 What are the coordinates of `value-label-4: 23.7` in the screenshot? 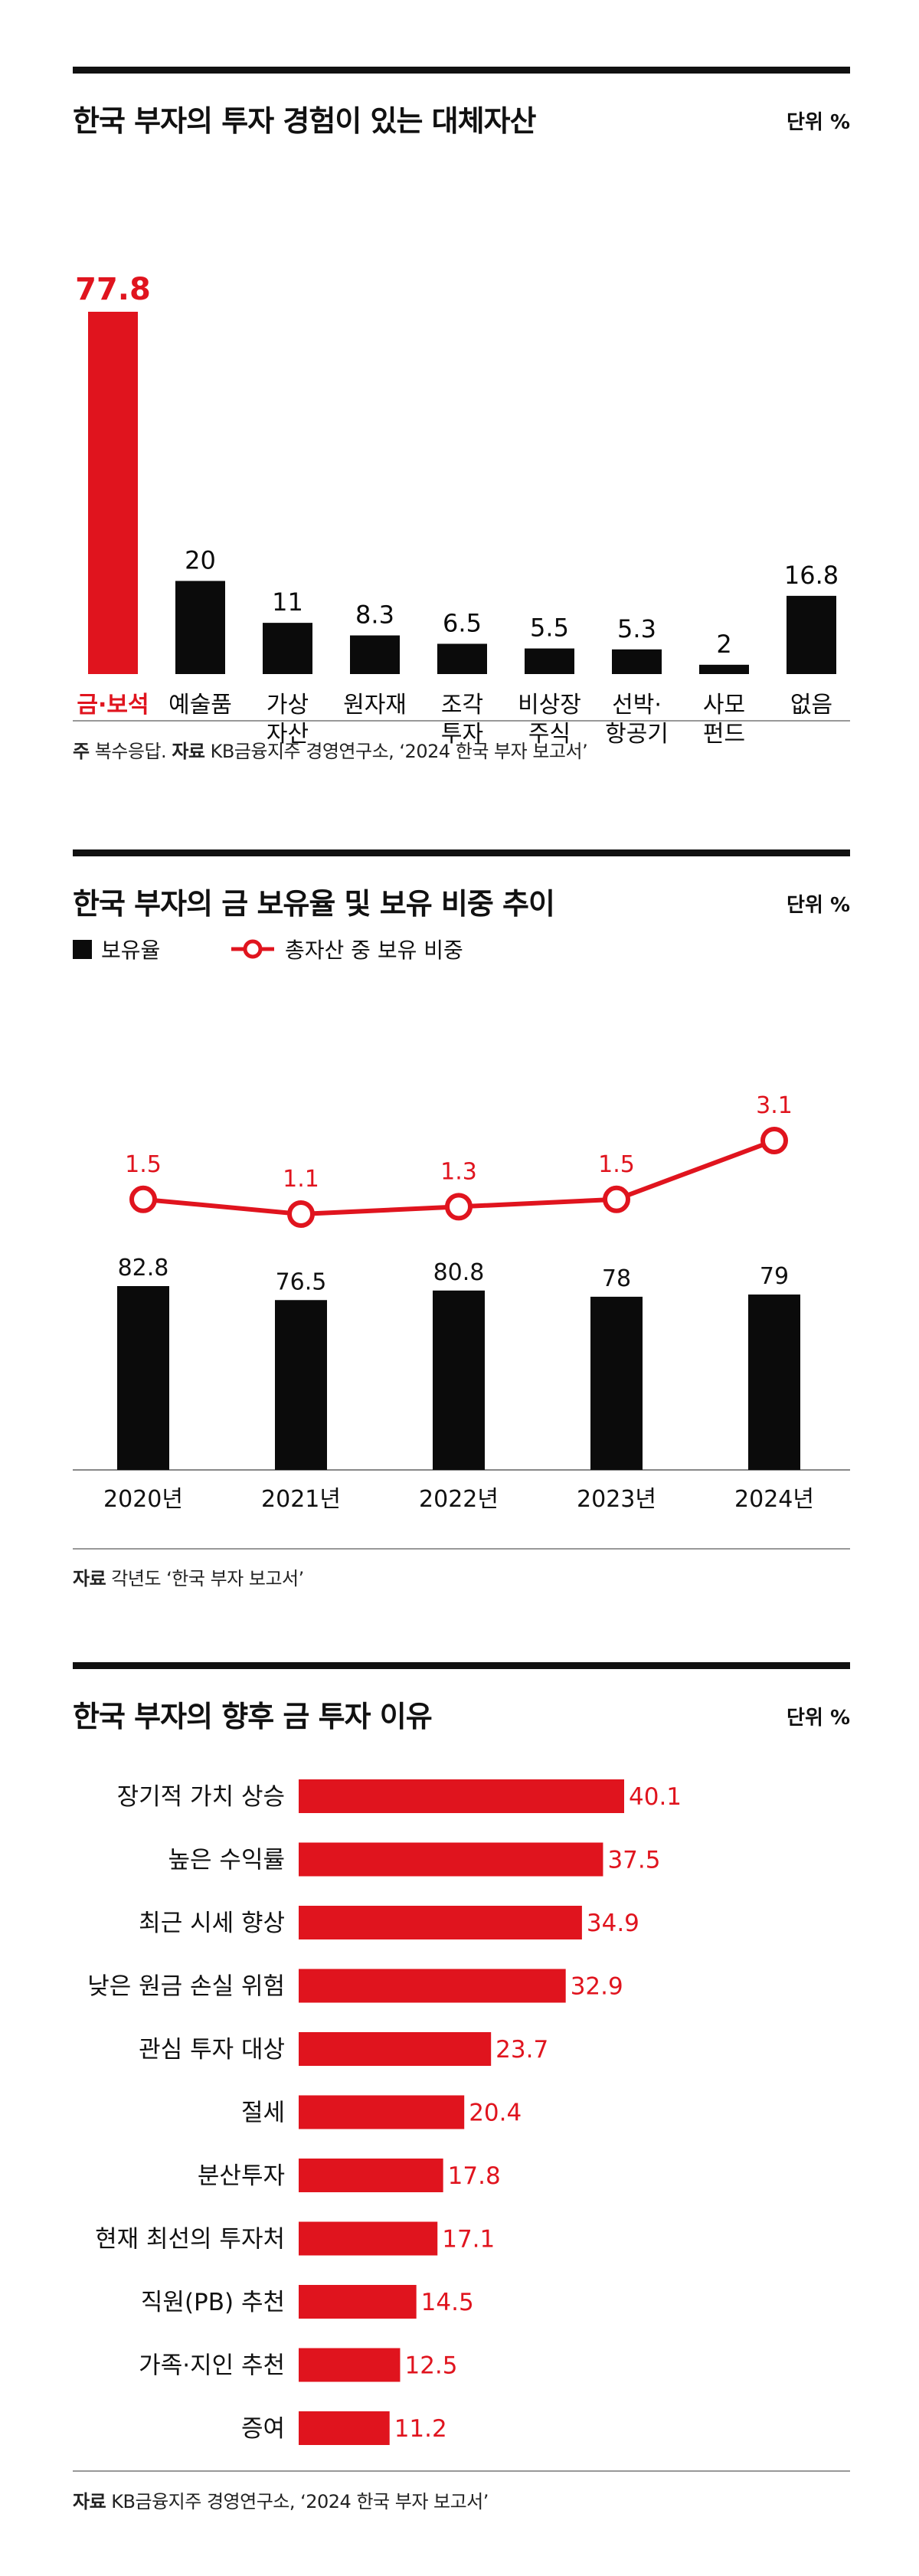 It's located at (521, 2050).